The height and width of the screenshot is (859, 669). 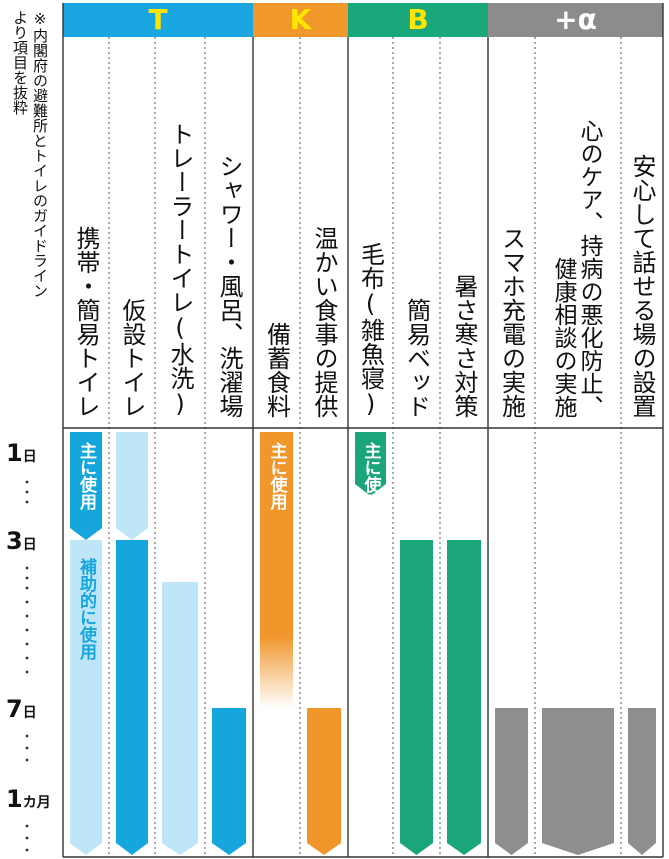 I want to click on group-header-t, so click(x=158, y=20).